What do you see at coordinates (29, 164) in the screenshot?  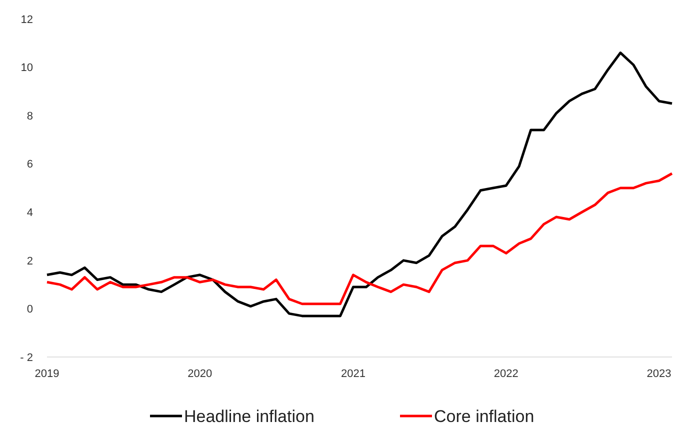 I see `y-tick-label: 6` at bounding box center [29, 164].